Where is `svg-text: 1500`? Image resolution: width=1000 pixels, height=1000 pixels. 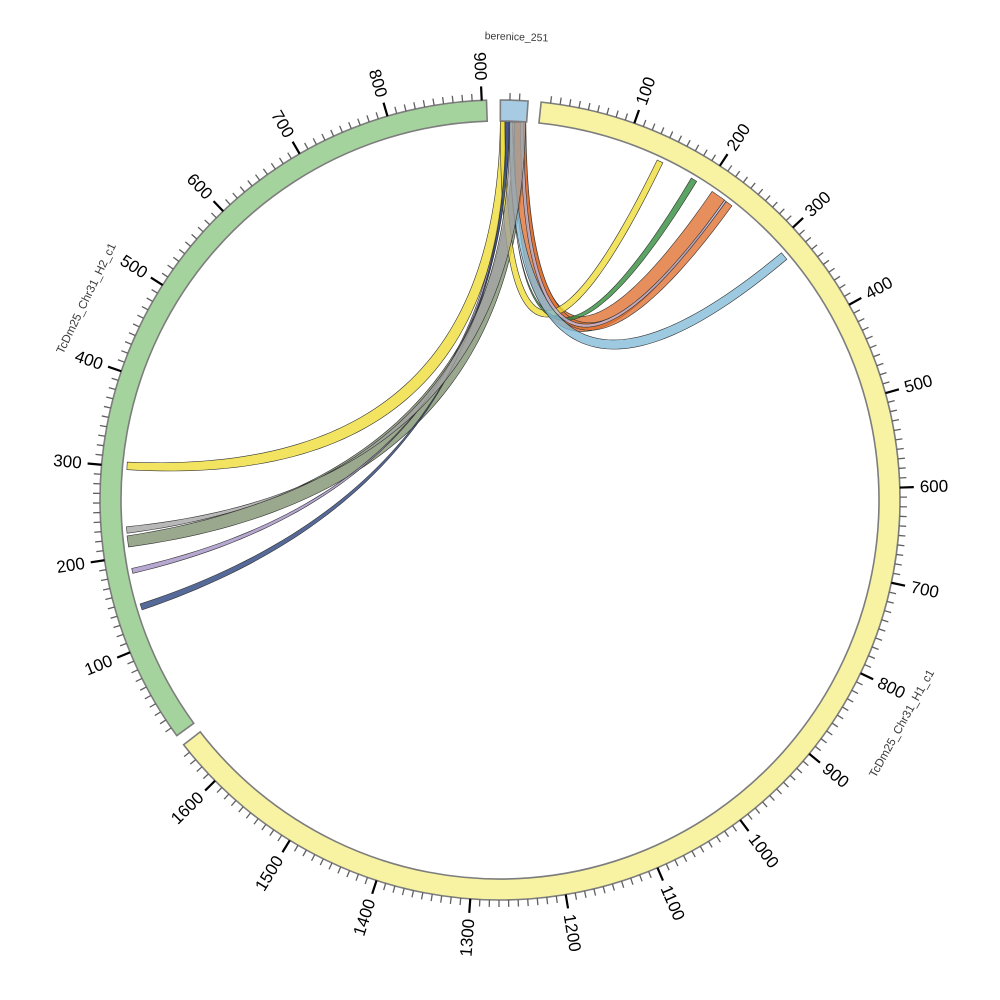 svg-text: 1500 is located at coordinates (269, 873).